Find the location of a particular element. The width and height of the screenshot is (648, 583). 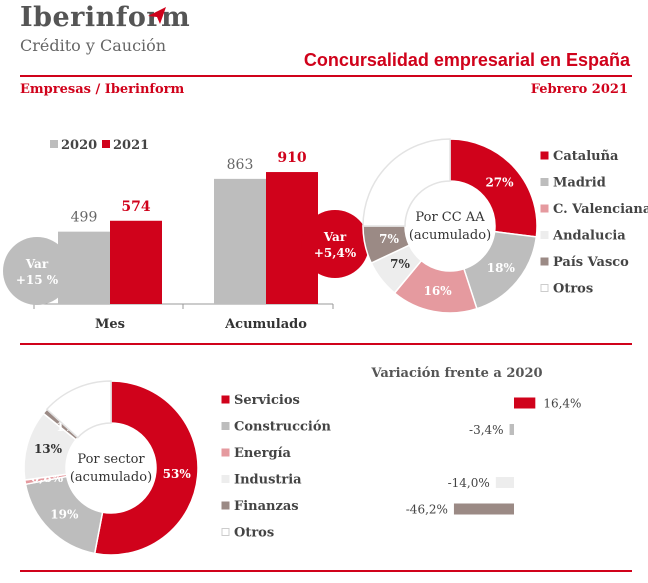

pie-slice-label: 53% is located at coordinates (177, 474).